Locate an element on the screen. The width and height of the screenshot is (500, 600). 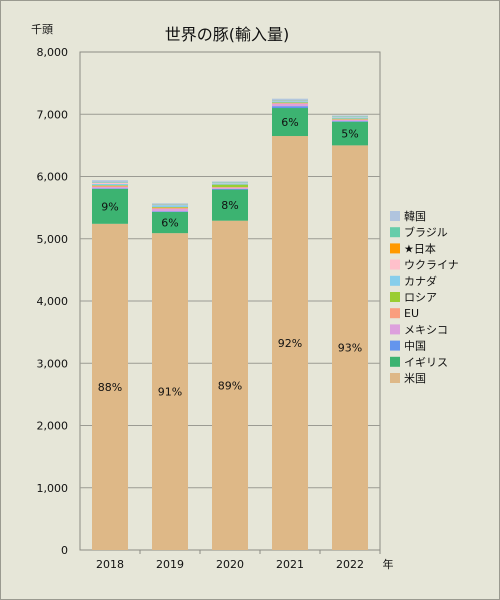
x-tick-label: 2020 is located at coordinates (230, 564).